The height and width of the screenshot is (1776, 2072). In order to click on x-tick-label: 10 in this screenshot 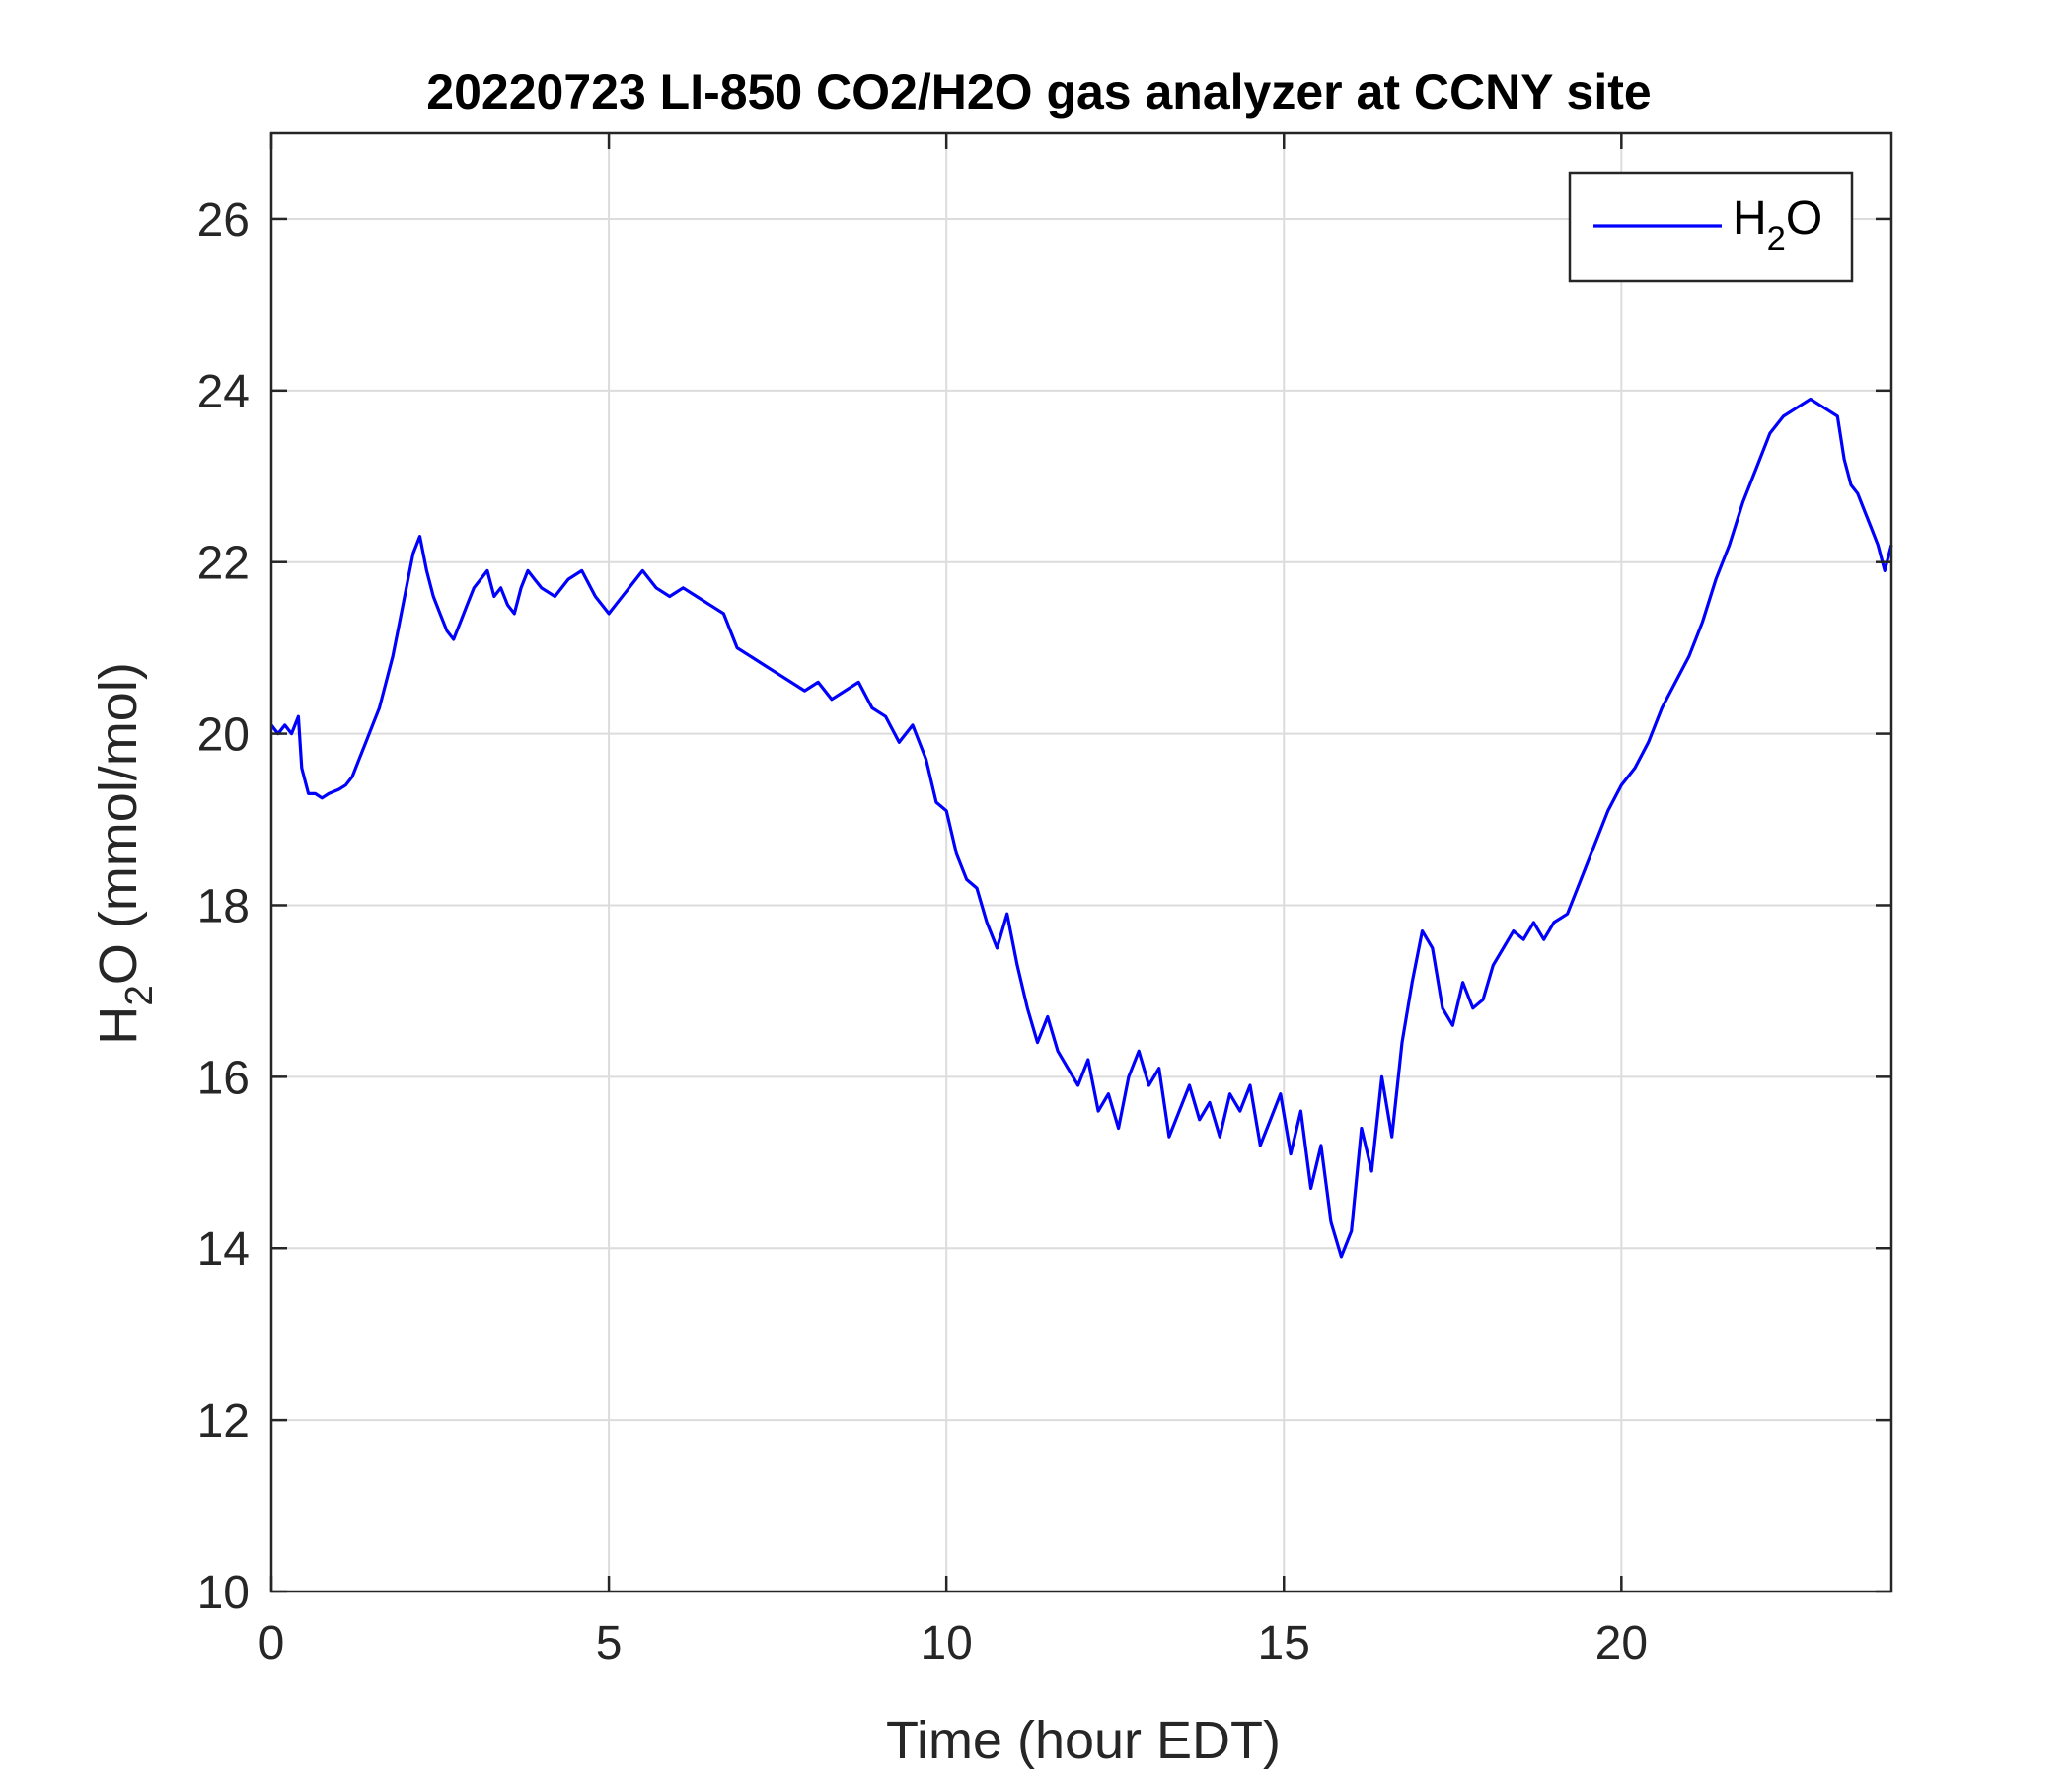, I will do `click(946, 1643)`.